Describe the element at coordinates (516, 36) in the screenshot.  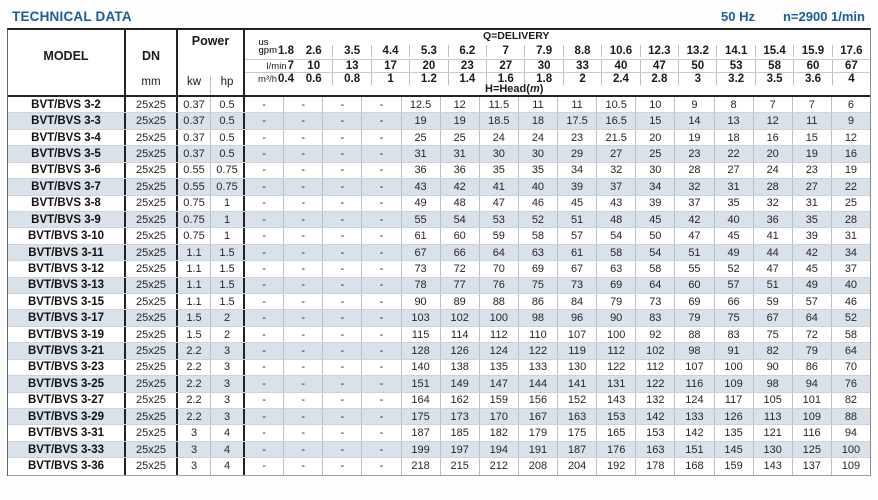
I see `delivery-label: Q=DELIVERY` at that location.